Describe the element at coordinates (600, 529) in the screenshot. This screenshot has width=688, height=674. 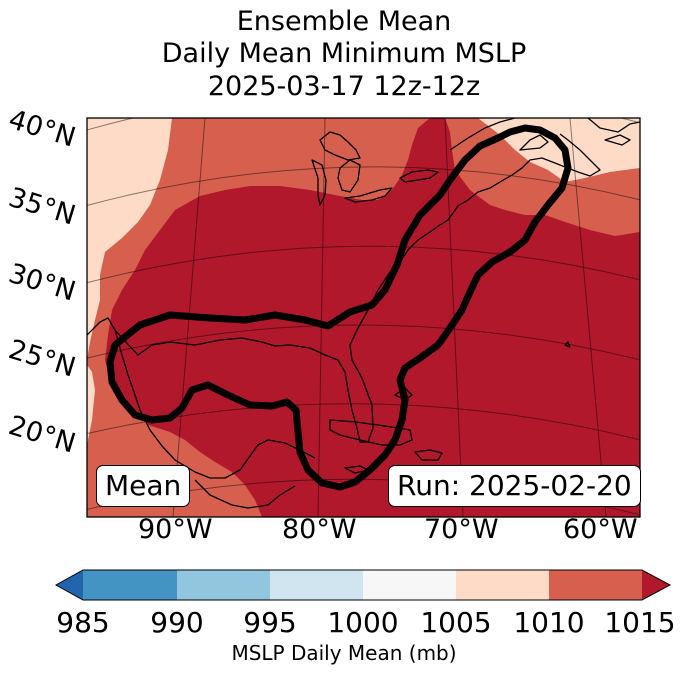
I see `lon-label-60w: 60°W` at that location.